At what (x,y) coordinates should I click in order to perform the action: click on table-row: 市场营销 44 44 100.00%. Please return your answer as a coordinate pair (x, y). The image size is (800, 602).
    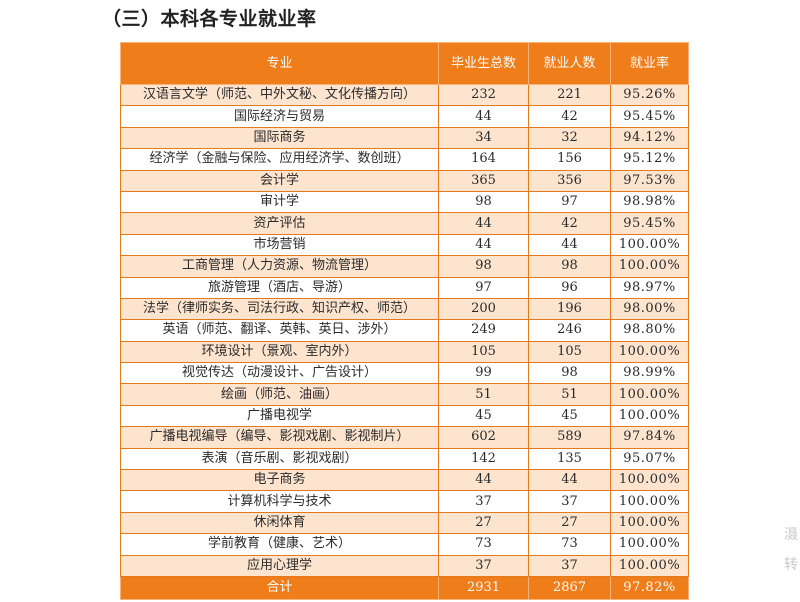
    Looking at the image, I should click on (404, 245).